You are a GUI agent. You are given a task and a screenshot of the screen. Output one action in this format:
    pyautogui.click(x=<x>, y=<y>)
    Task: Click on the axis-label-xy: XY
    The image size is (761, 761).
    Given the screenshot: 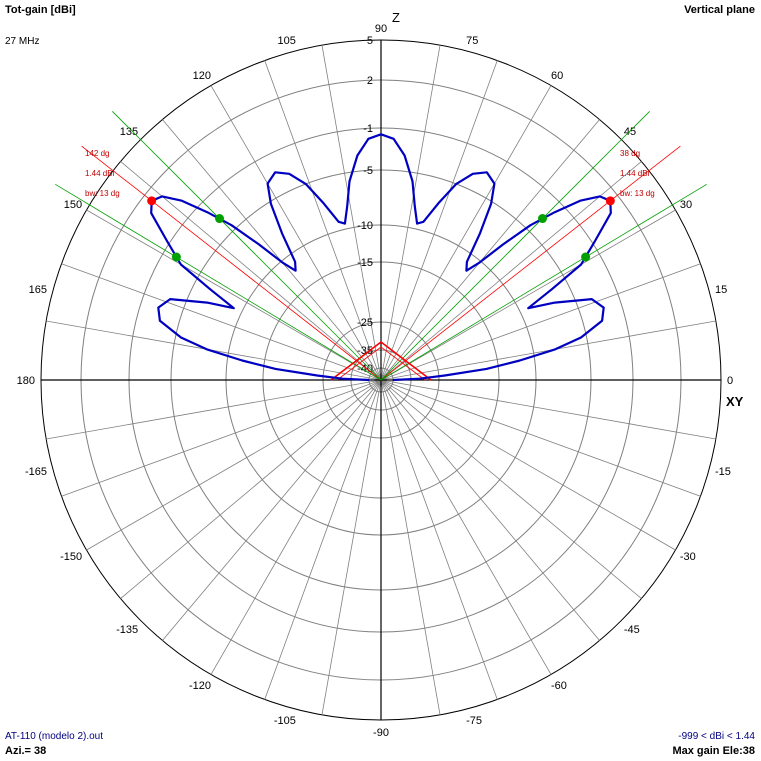 What is the action you would take?
    pyautogui.click(x=735, y=401)
    